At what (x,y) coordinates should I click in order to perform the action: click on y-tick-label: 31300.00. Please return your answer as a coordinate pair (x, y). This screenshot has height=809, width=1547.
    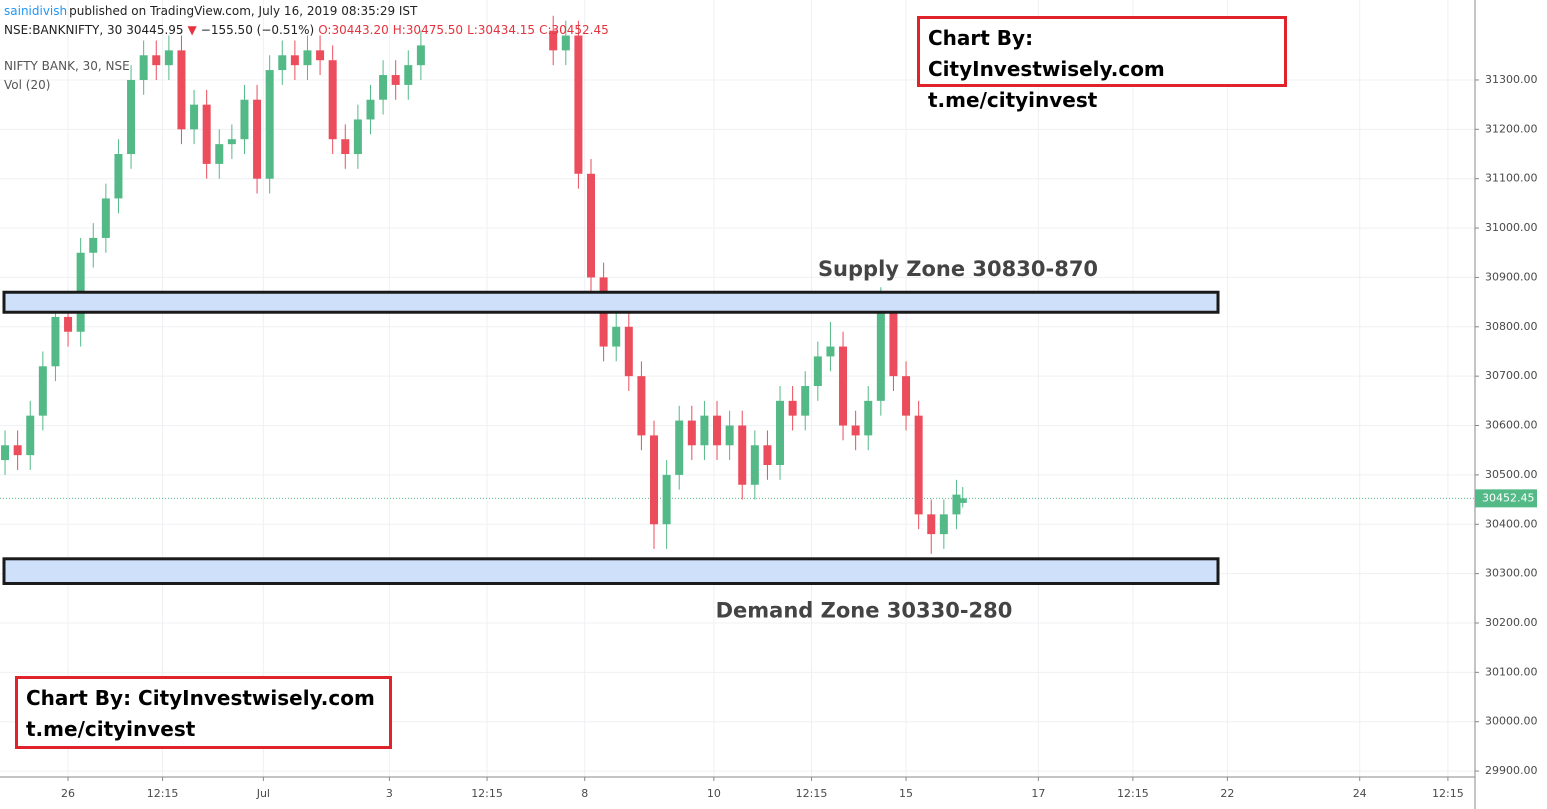
    Looking at the image, I should click on (1511, 79).